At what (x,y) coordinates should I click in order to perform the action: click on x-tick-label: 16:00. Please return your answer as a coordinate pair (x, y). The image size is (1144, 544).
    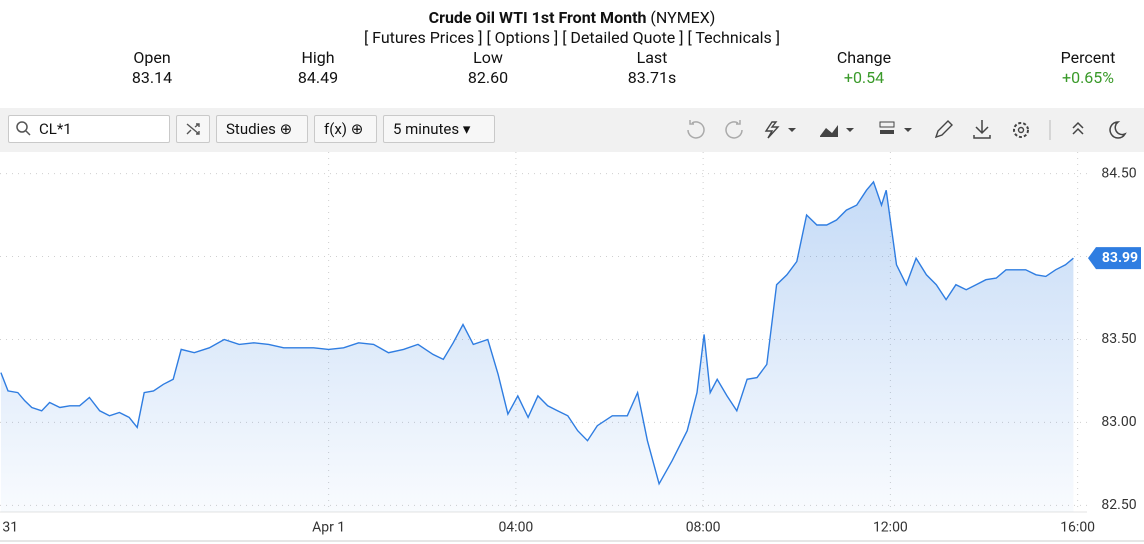
    Looking at the image, I should click on (1077, 528).